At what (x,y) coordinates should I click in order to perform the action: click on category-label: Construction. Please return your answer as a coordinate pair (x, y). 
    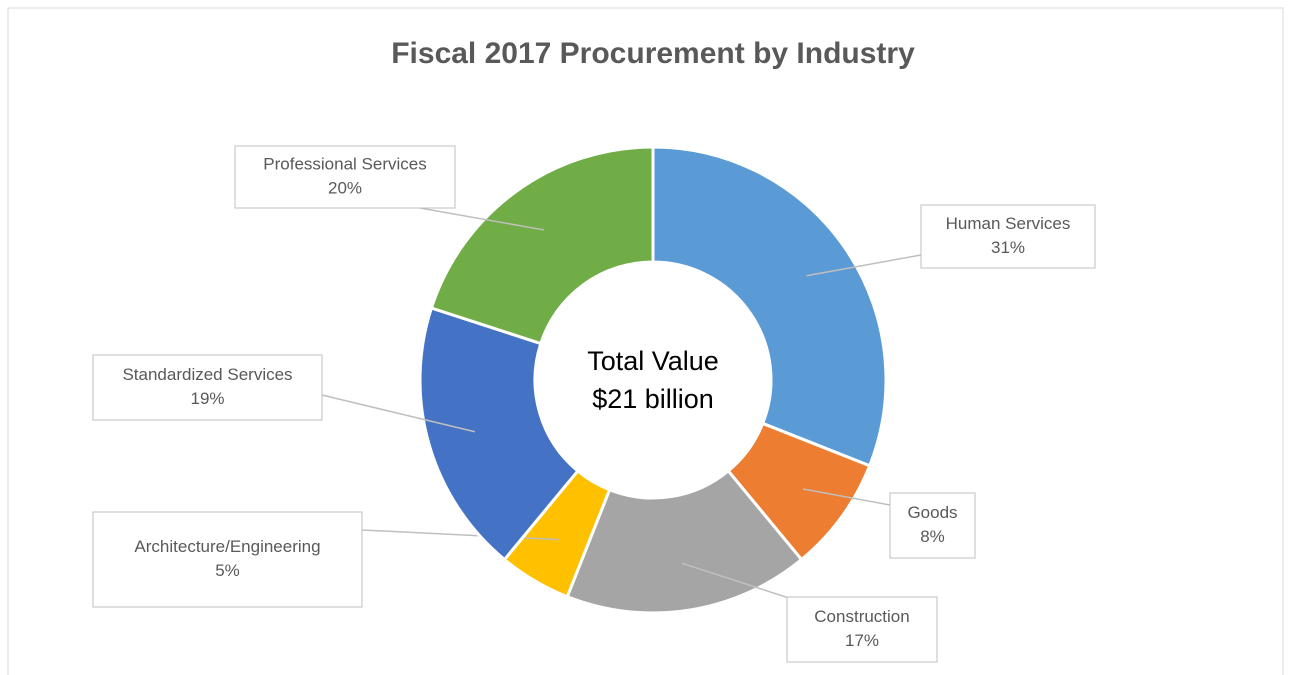
    Looking at the image, I should click on (861, 616).